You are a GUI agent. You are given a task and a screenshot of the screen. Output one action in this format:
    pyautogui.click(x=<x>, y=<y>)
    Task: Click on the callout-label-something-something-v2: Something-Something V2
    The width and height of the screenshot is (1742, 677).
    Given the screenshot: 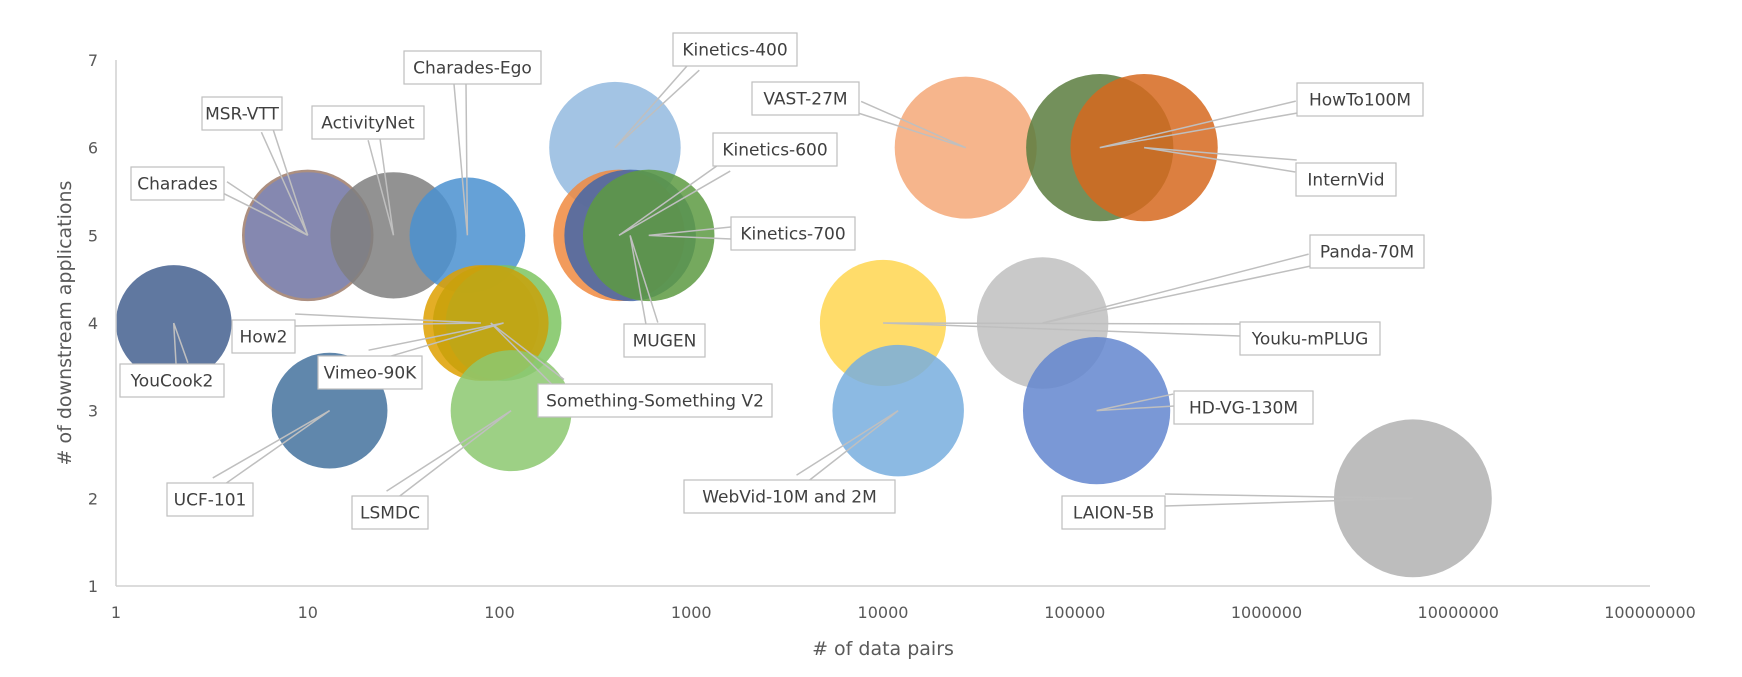 What is the action you would take?
    pyautogui.click(x=655, y=402)
    